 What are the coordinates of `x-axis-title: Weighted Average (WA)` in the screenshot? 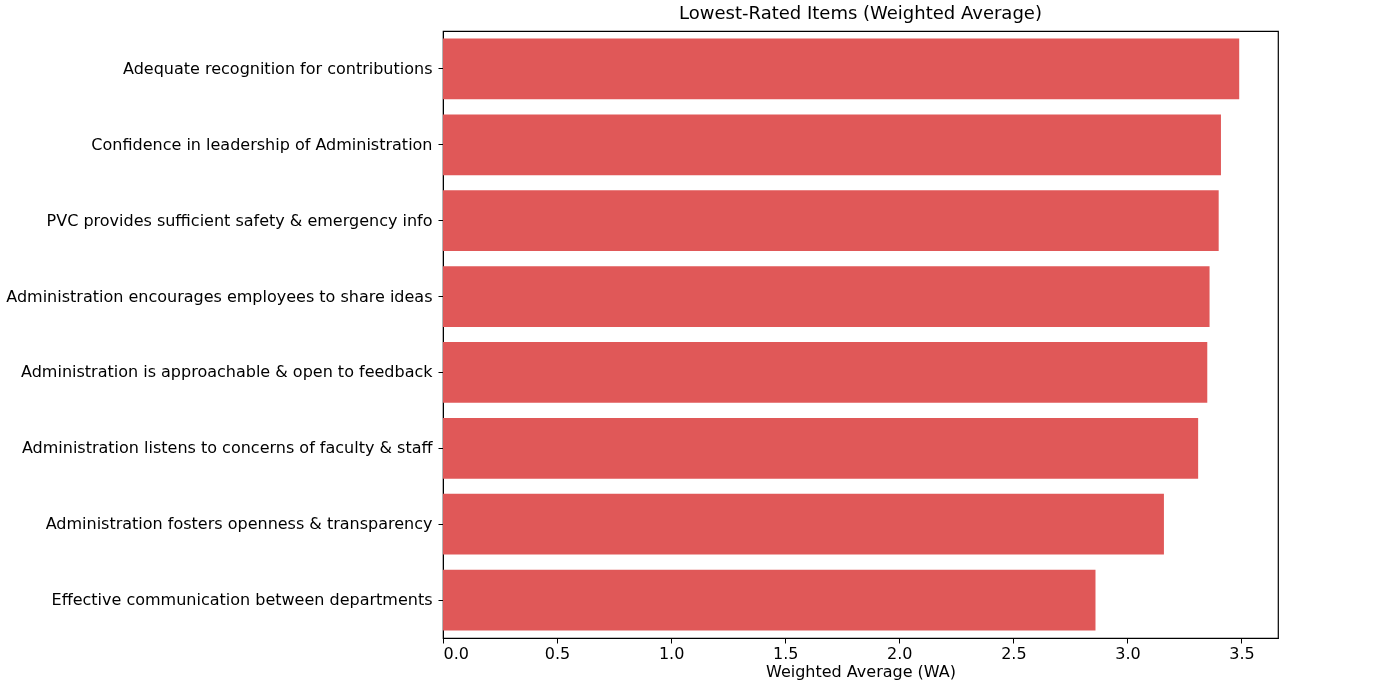 It's located at (861, 671).